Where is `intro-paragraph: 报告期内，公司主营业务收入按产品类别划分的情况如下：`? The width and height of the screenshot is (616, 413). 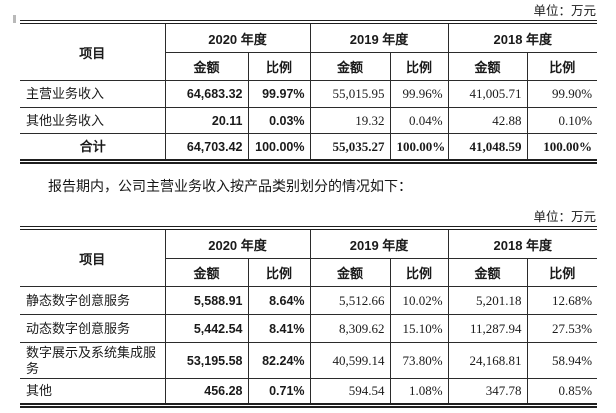 intro-paragraph: 报告期内，公司主营业务收入按产品类别划分的情况如下： is located at coordinates (230, 187).